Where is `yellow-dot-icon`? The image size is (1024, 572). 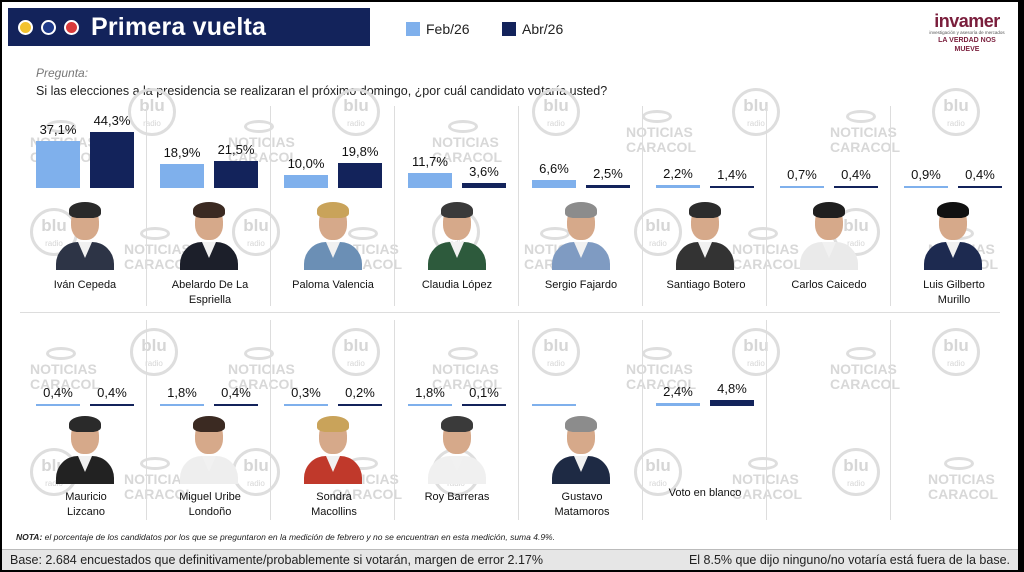
yellow-dot-icon is located at coordinates (25, 27).